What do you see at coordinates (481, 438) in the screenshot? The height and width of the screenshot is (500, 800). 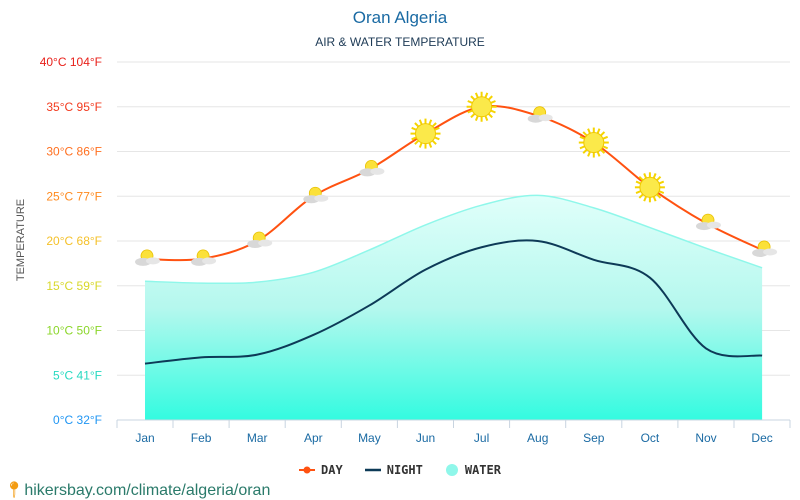 I see `x-tick-label: Jul` at bounding box center [481, 438].